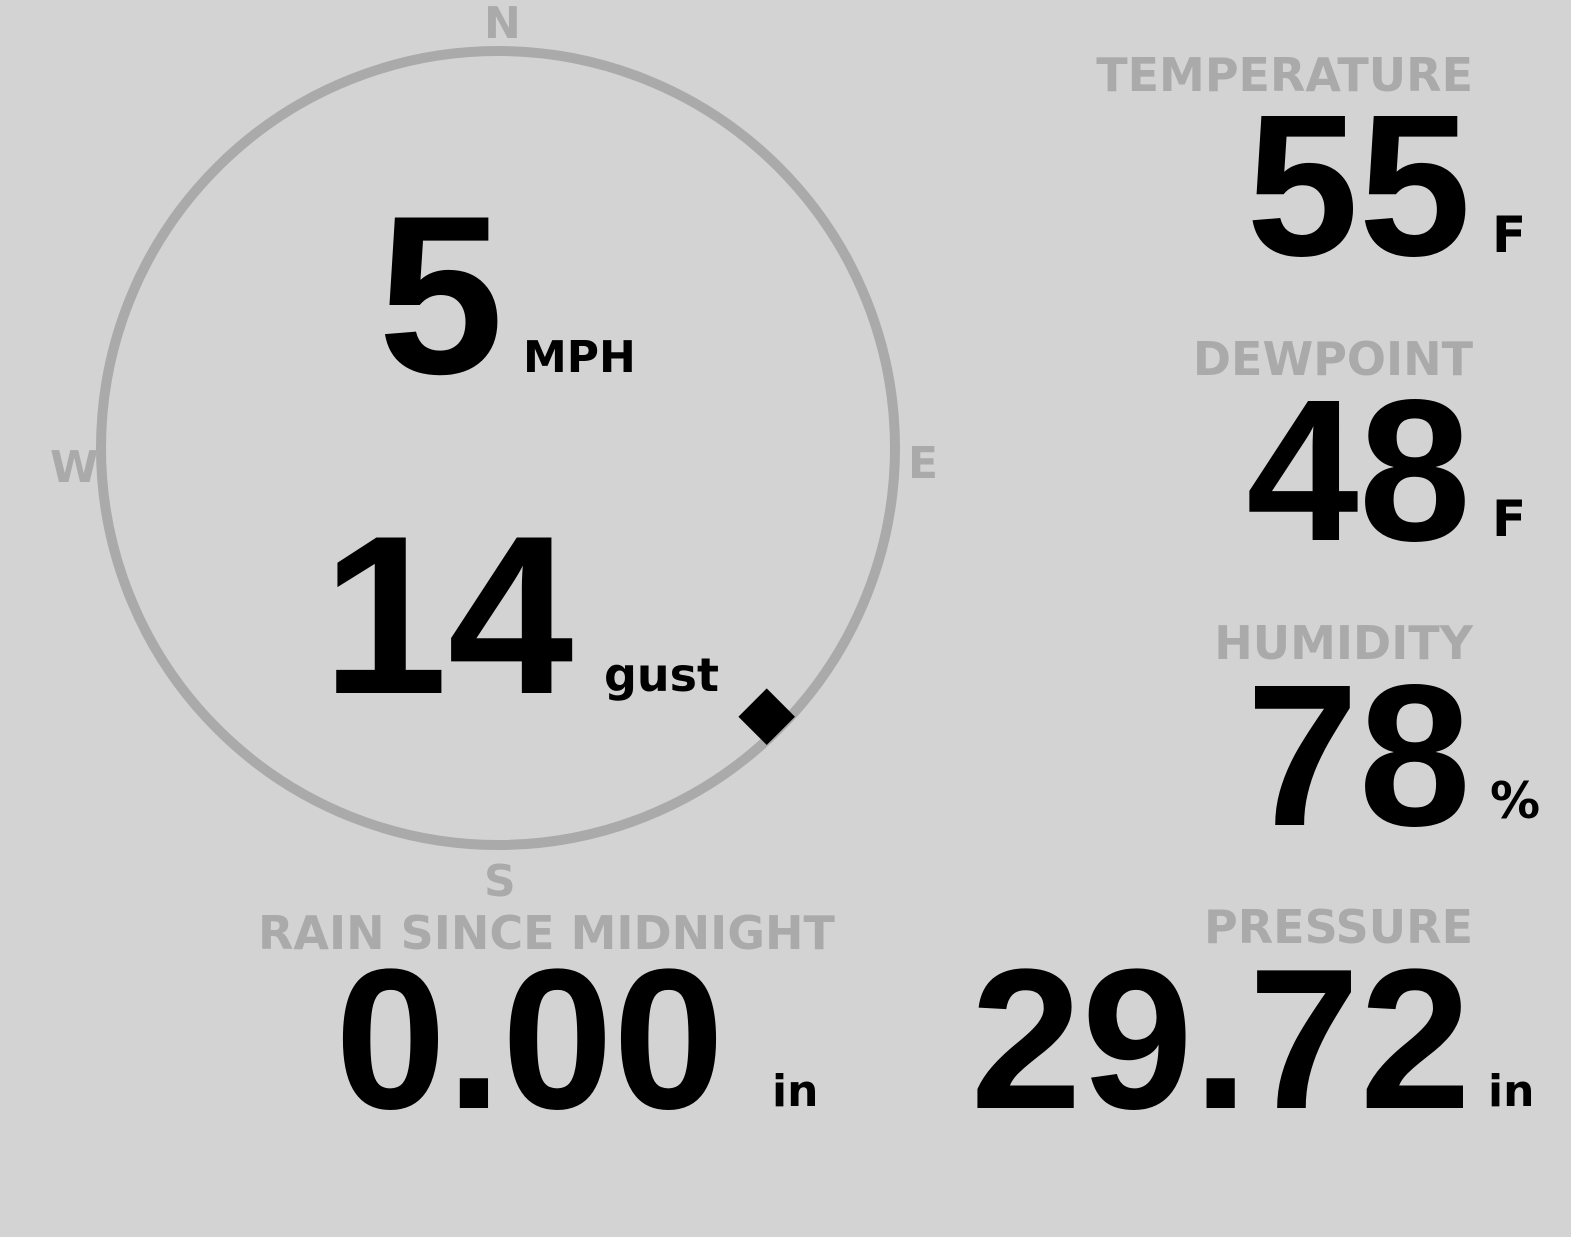  Describe the element at coordinates (1509, 519) in the screenshot. I see `dewpoint-unit: F` at that location.